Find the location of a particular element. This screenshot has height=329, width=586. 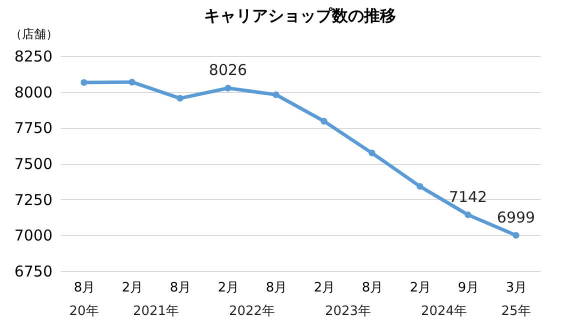

y-tick-label: 7000 is located at coordinates (33, 235).